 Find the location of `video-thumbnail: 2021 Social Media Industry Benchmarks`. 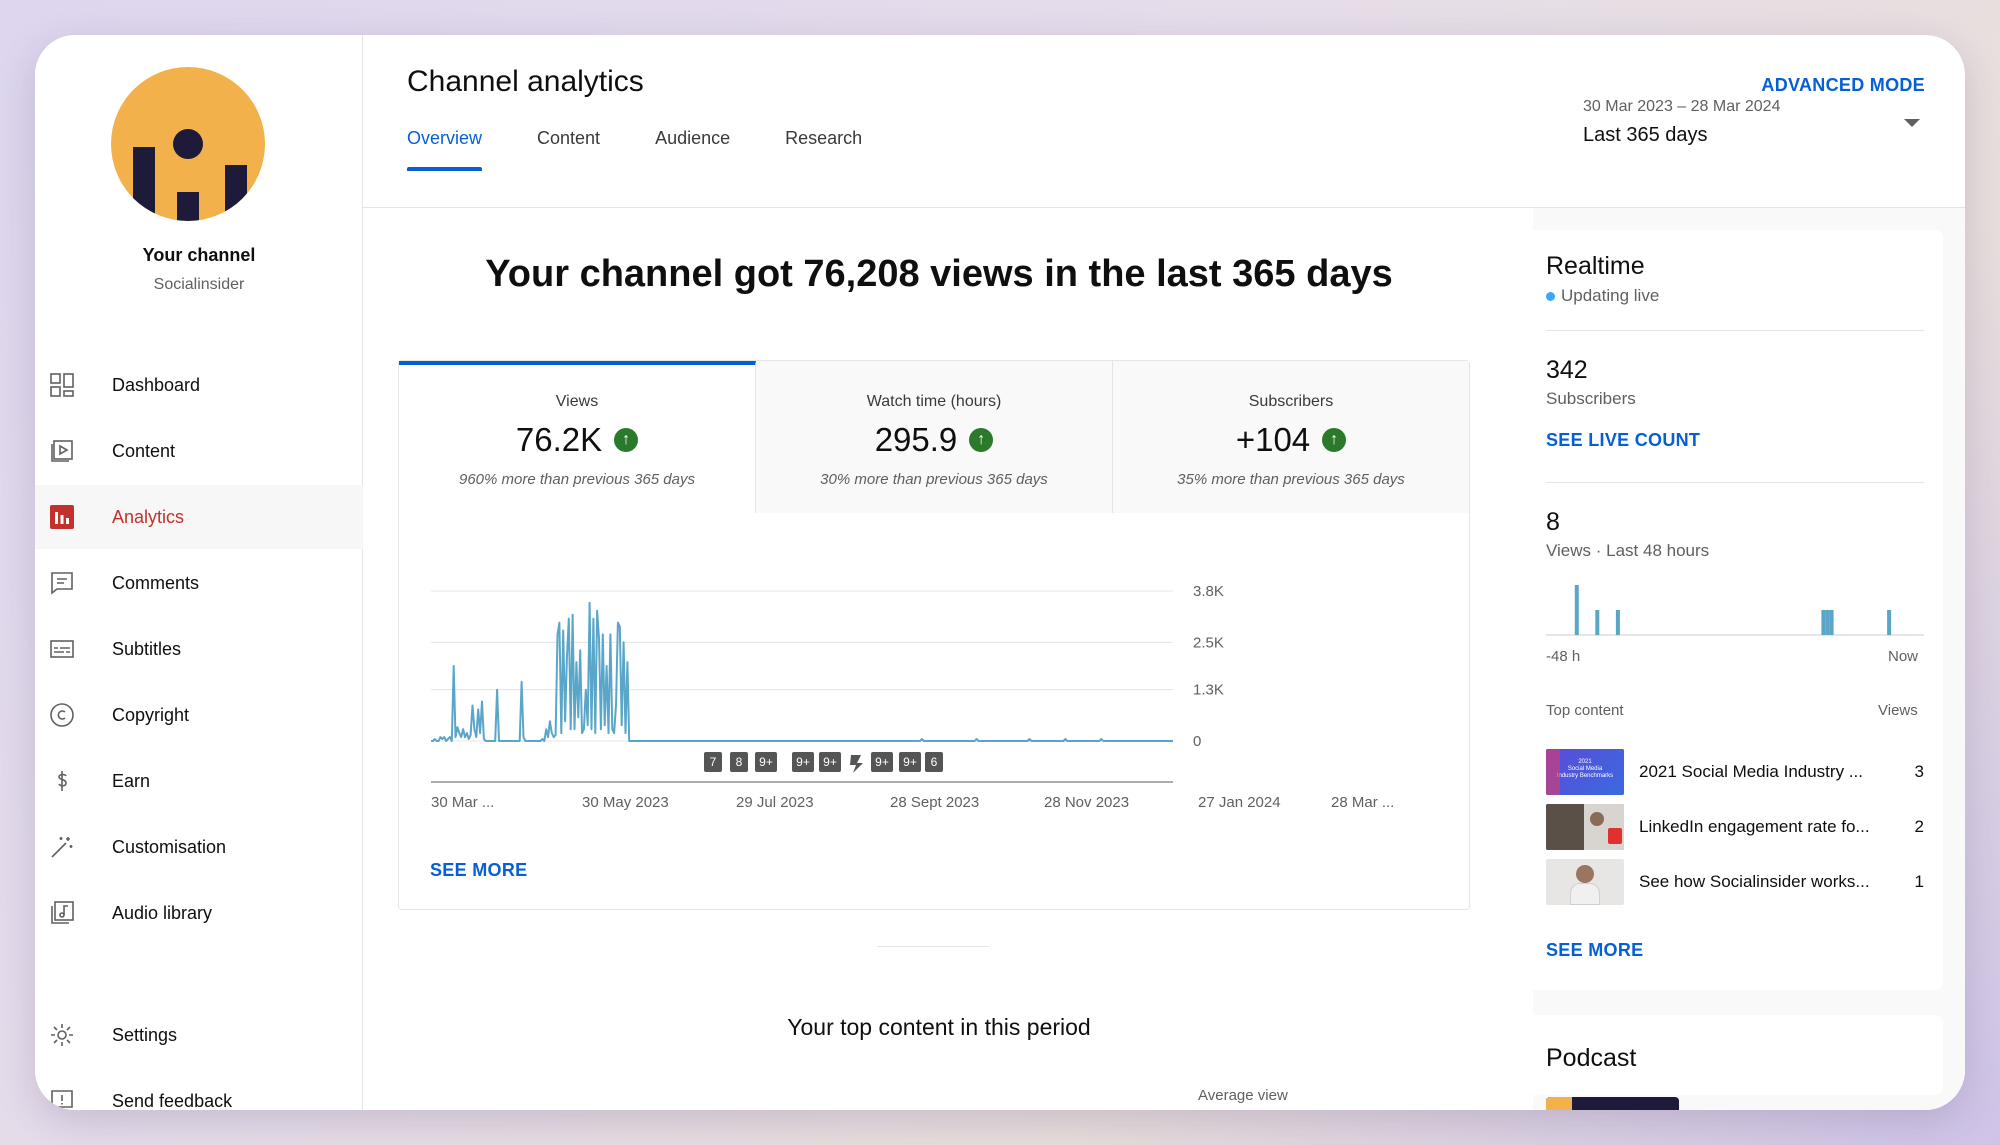

video-thumbnail: 2021 Social Media Industry Benchmarks is located at coordinates (1585, 772).